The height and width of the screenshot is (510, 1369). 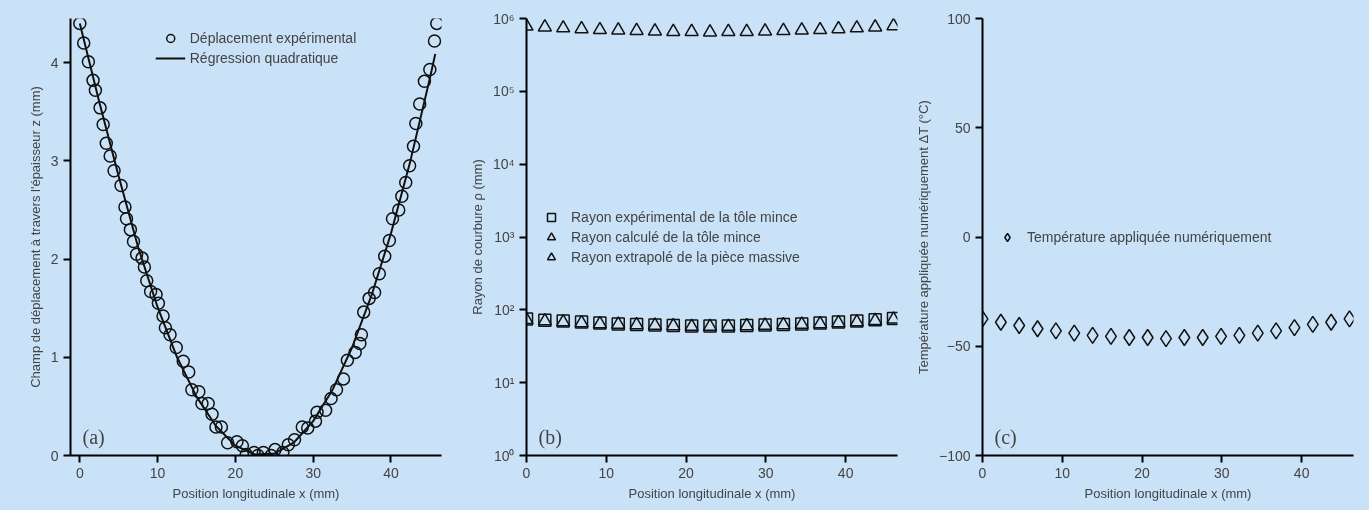 I want to click on y-tick-label: 100, so click(x=959, y=18).